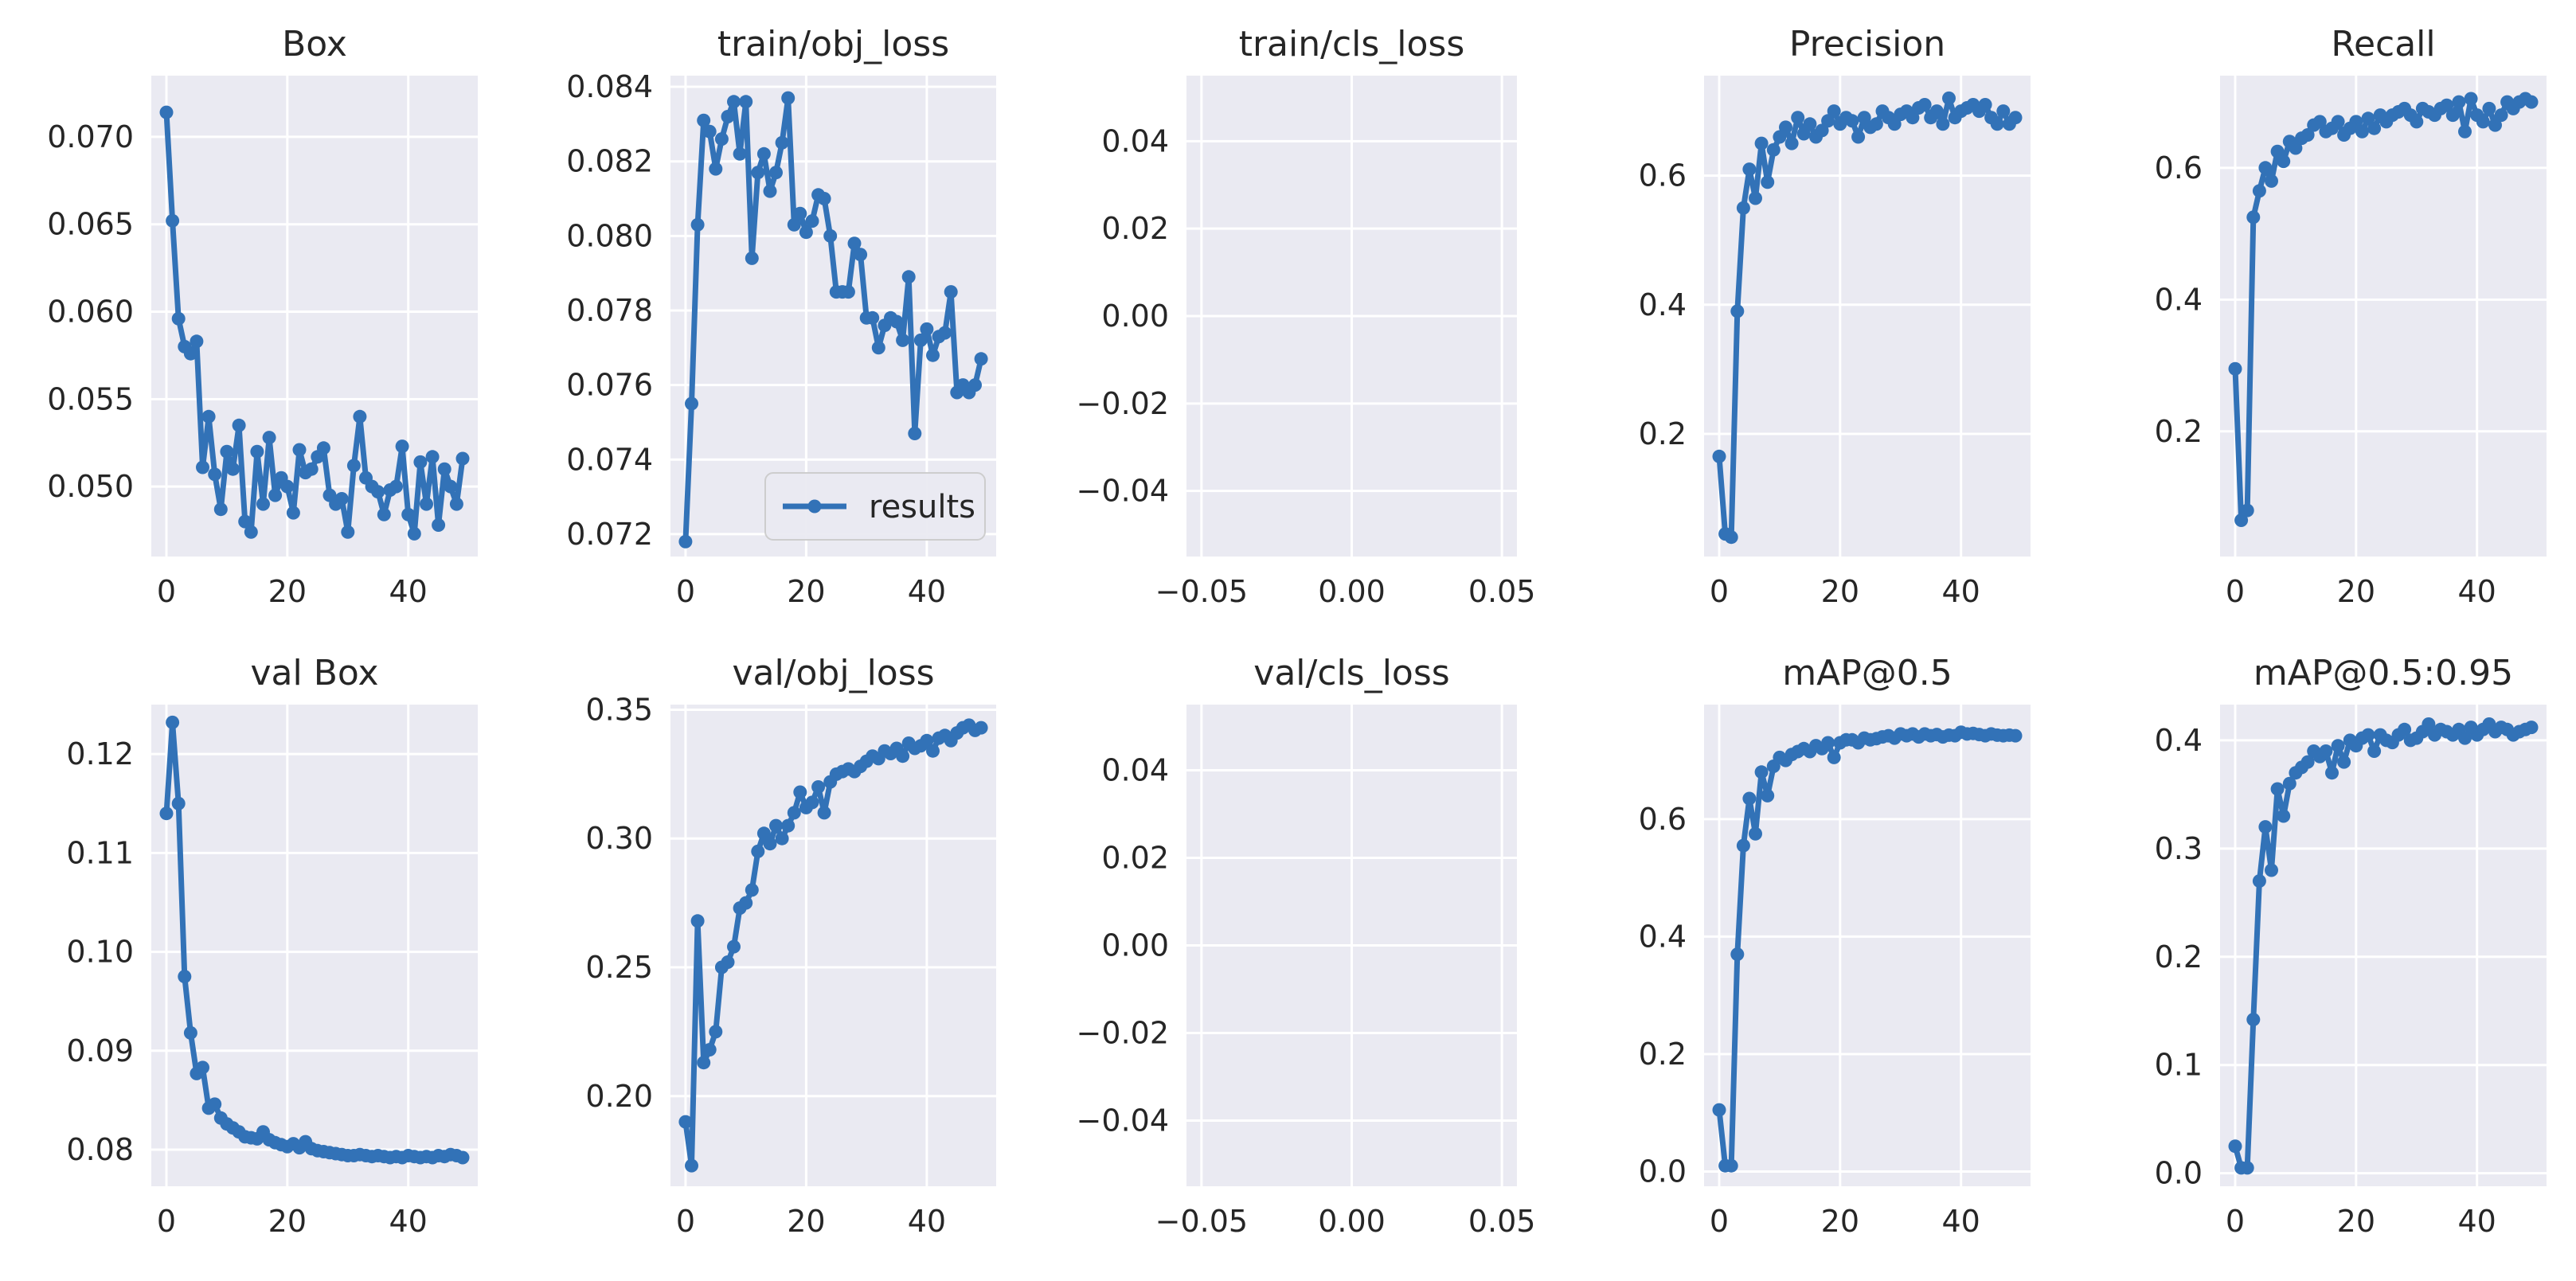  I want to click on subplot-7: 0 20 40 0.20 0.25 0.30 0.35 val/obj_loss, so click(791, 946).